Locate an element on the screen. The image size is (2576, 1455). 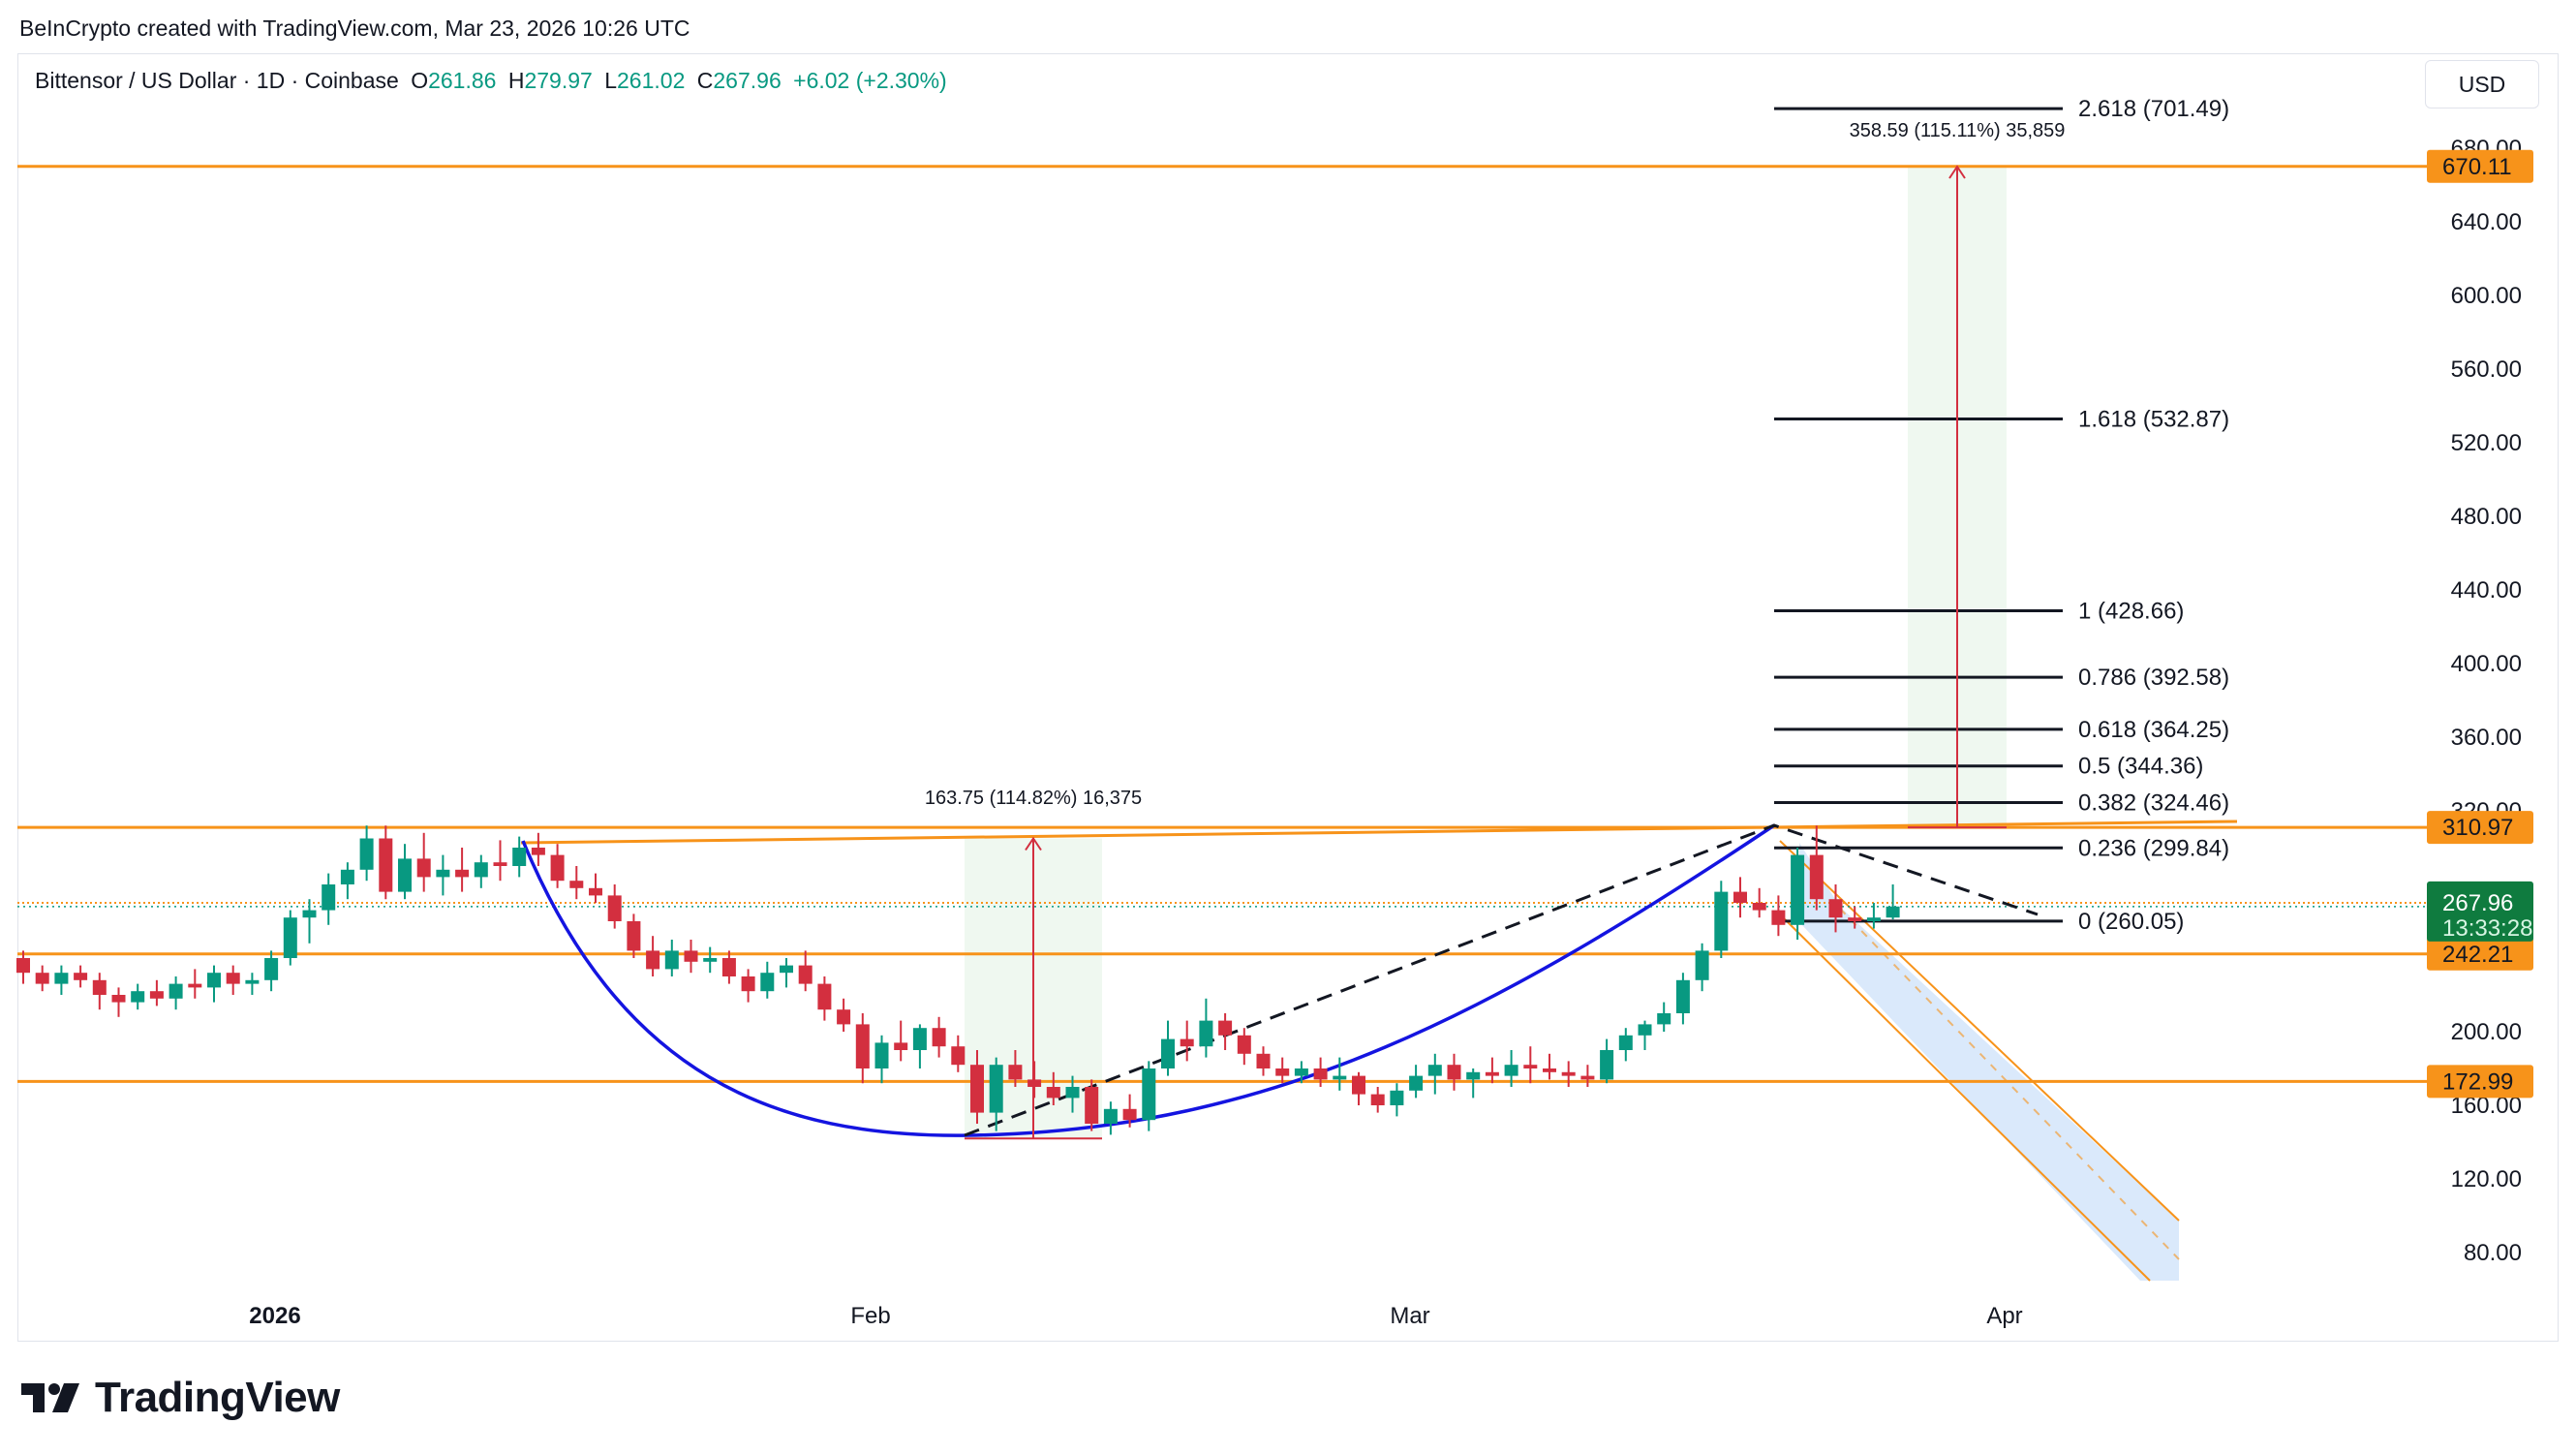
fib-label-1: 1 (428.66) is located at coordinates (2131, 612).